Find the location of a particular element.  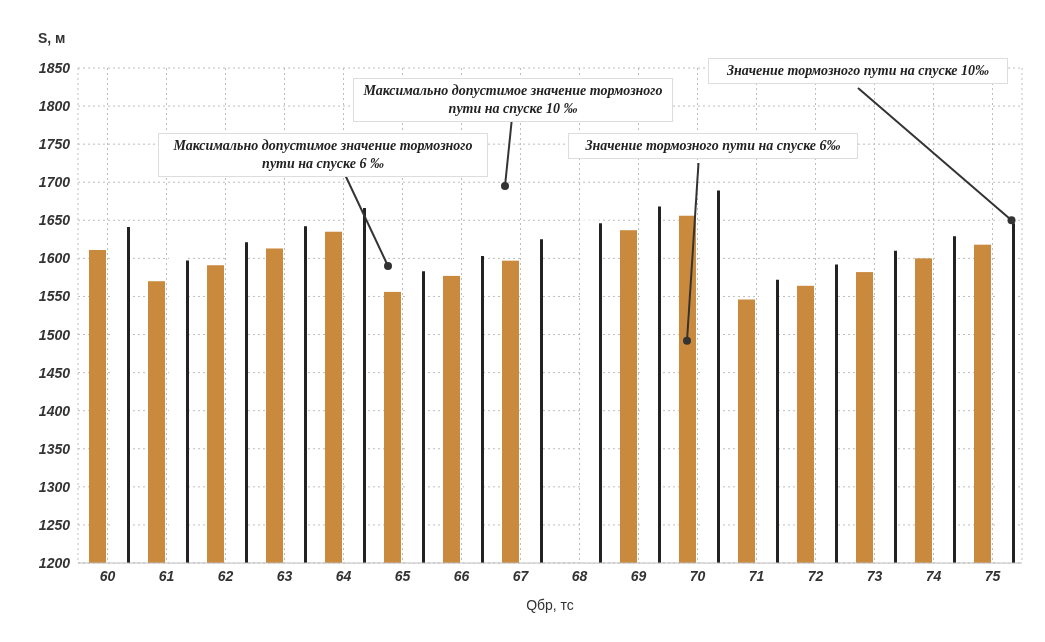

x-axis-title: Qбр, тс is located at coordinates (550, 605).